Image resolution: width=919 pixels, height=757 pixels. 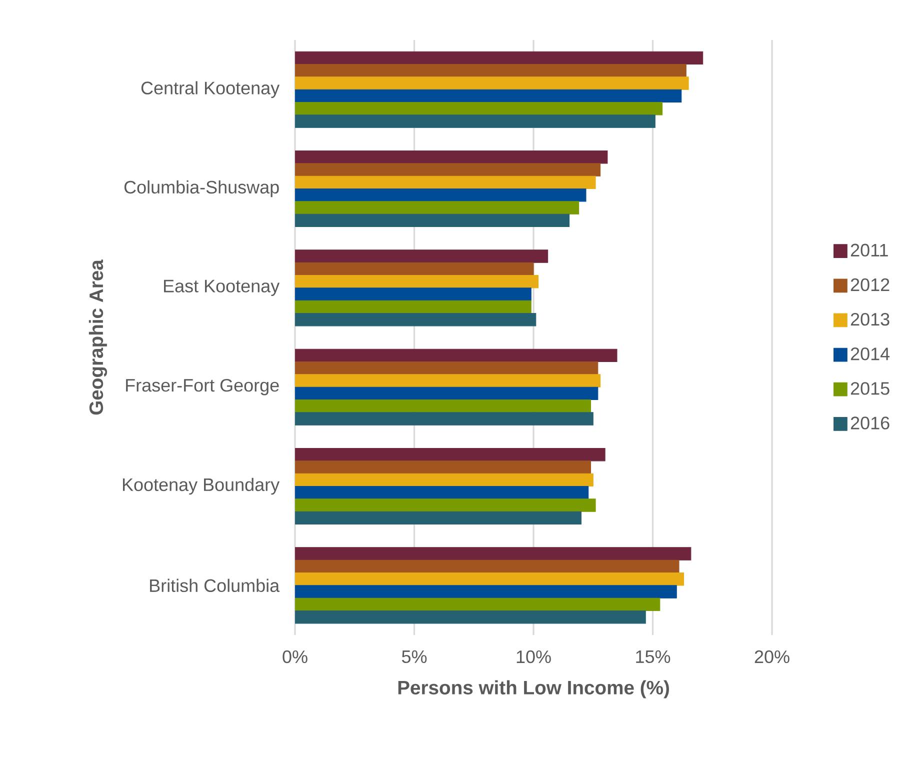 I want to click on y-tick-label: British Columbia, so click(x=215, y=585).